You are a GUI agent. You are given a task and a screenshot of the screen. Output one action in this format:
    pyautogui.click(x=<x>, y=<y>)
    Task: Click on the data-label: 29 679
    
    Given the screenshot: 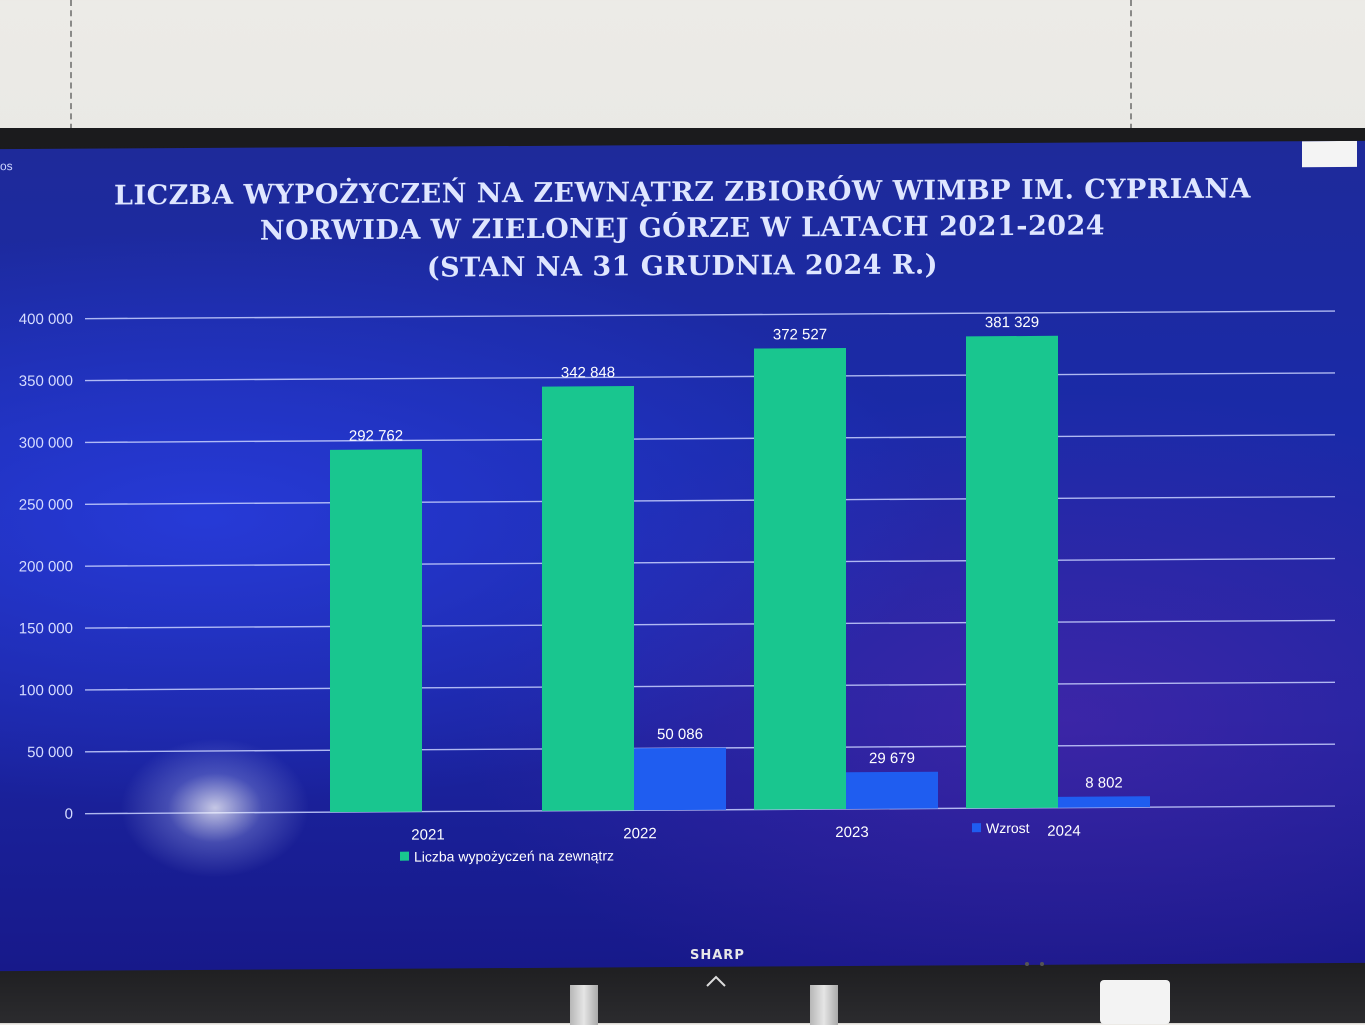 What is the action you would take?
    pyautogui.click(x=892, y=758)
    